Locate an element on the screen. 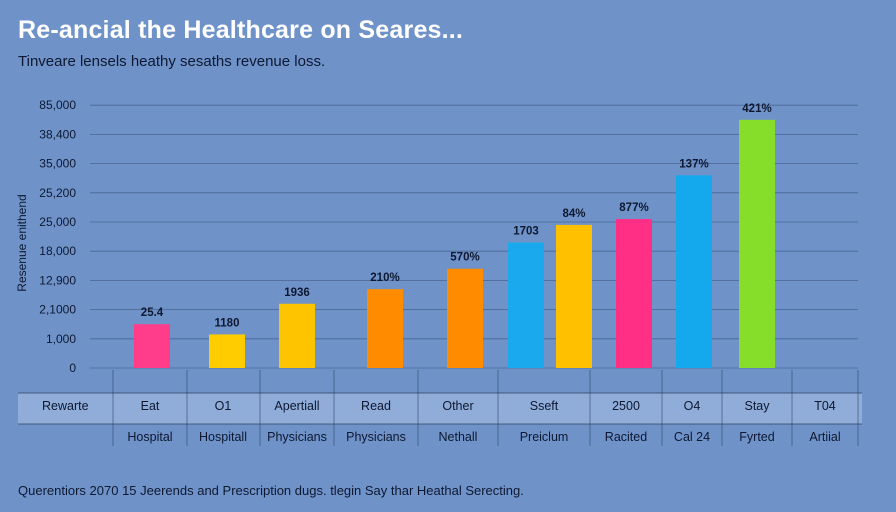 The width and height of the screenshot is (896, 512). category-label: Other is located at coordinates (457, 406).